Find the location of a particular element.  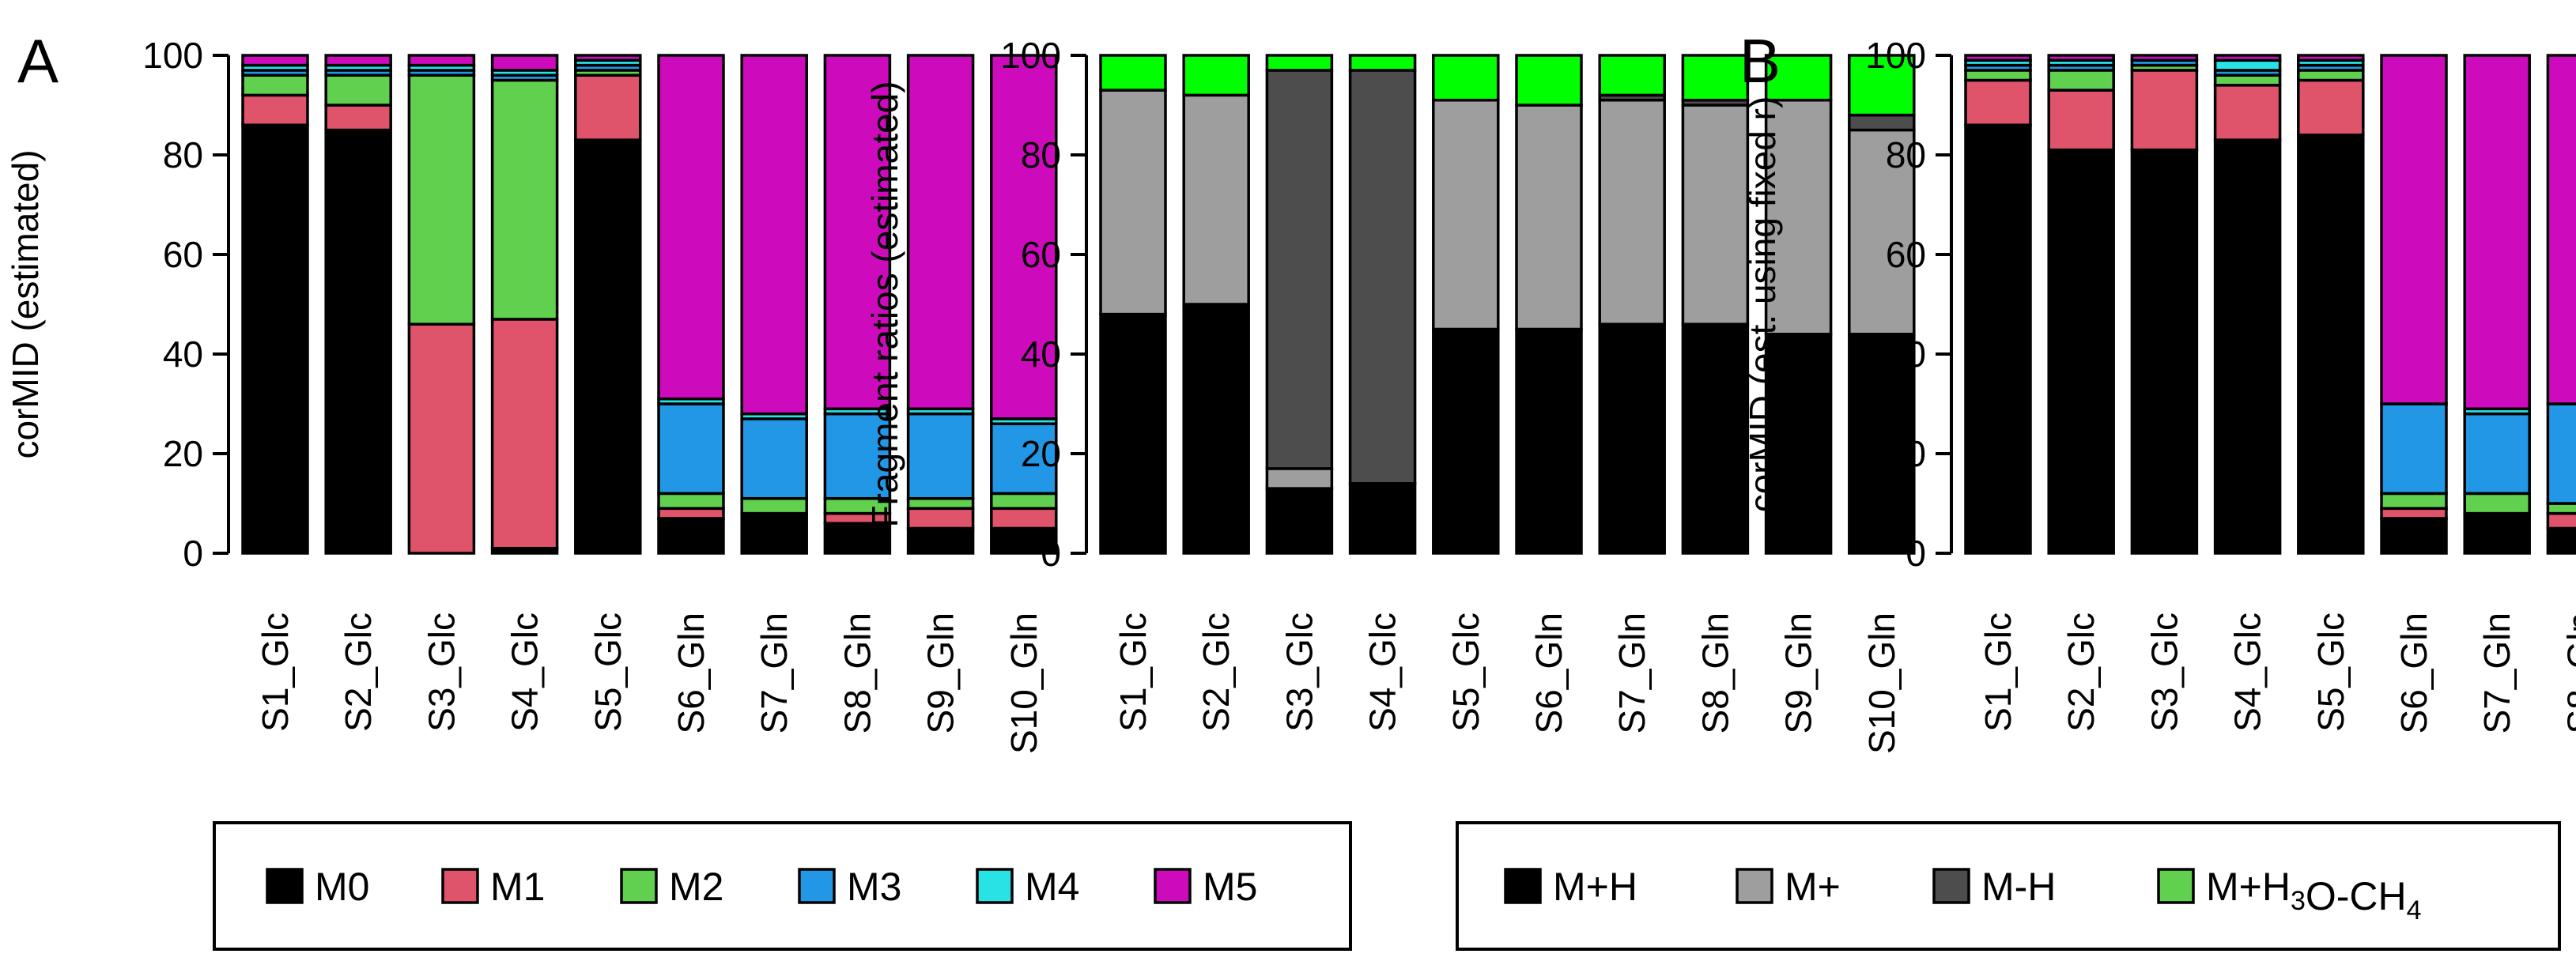

y-axis-title: corMID (estimated) is located at coordinates (25, 303).